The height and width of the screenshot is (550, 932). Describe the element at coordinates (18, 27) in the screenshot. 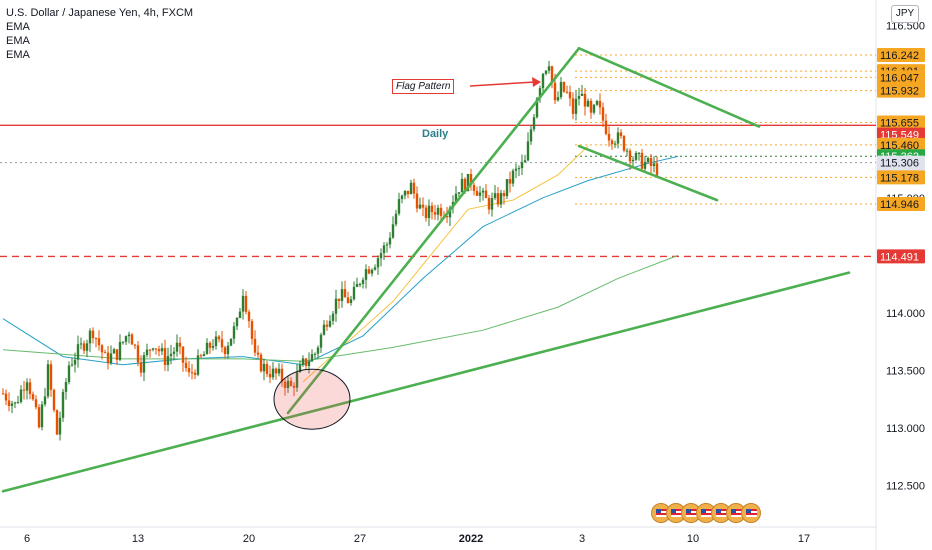

I see `indicator-ema-1: EMA` at that location.